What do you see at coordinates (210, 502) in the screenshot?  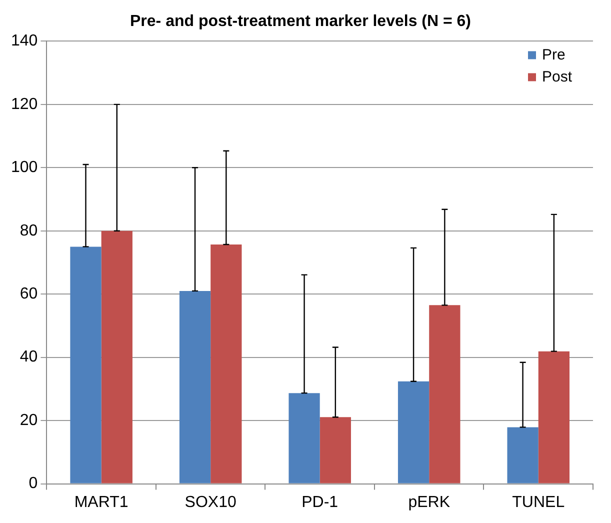 I see `x-tick-label: SOX10` at bounding box center [210, 502].